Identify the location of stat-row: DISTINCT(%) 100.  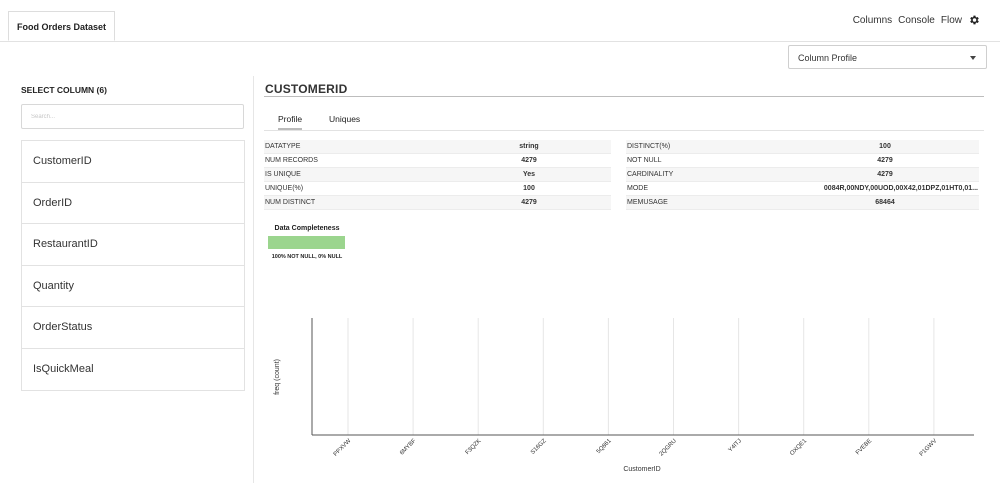
(802, 147).